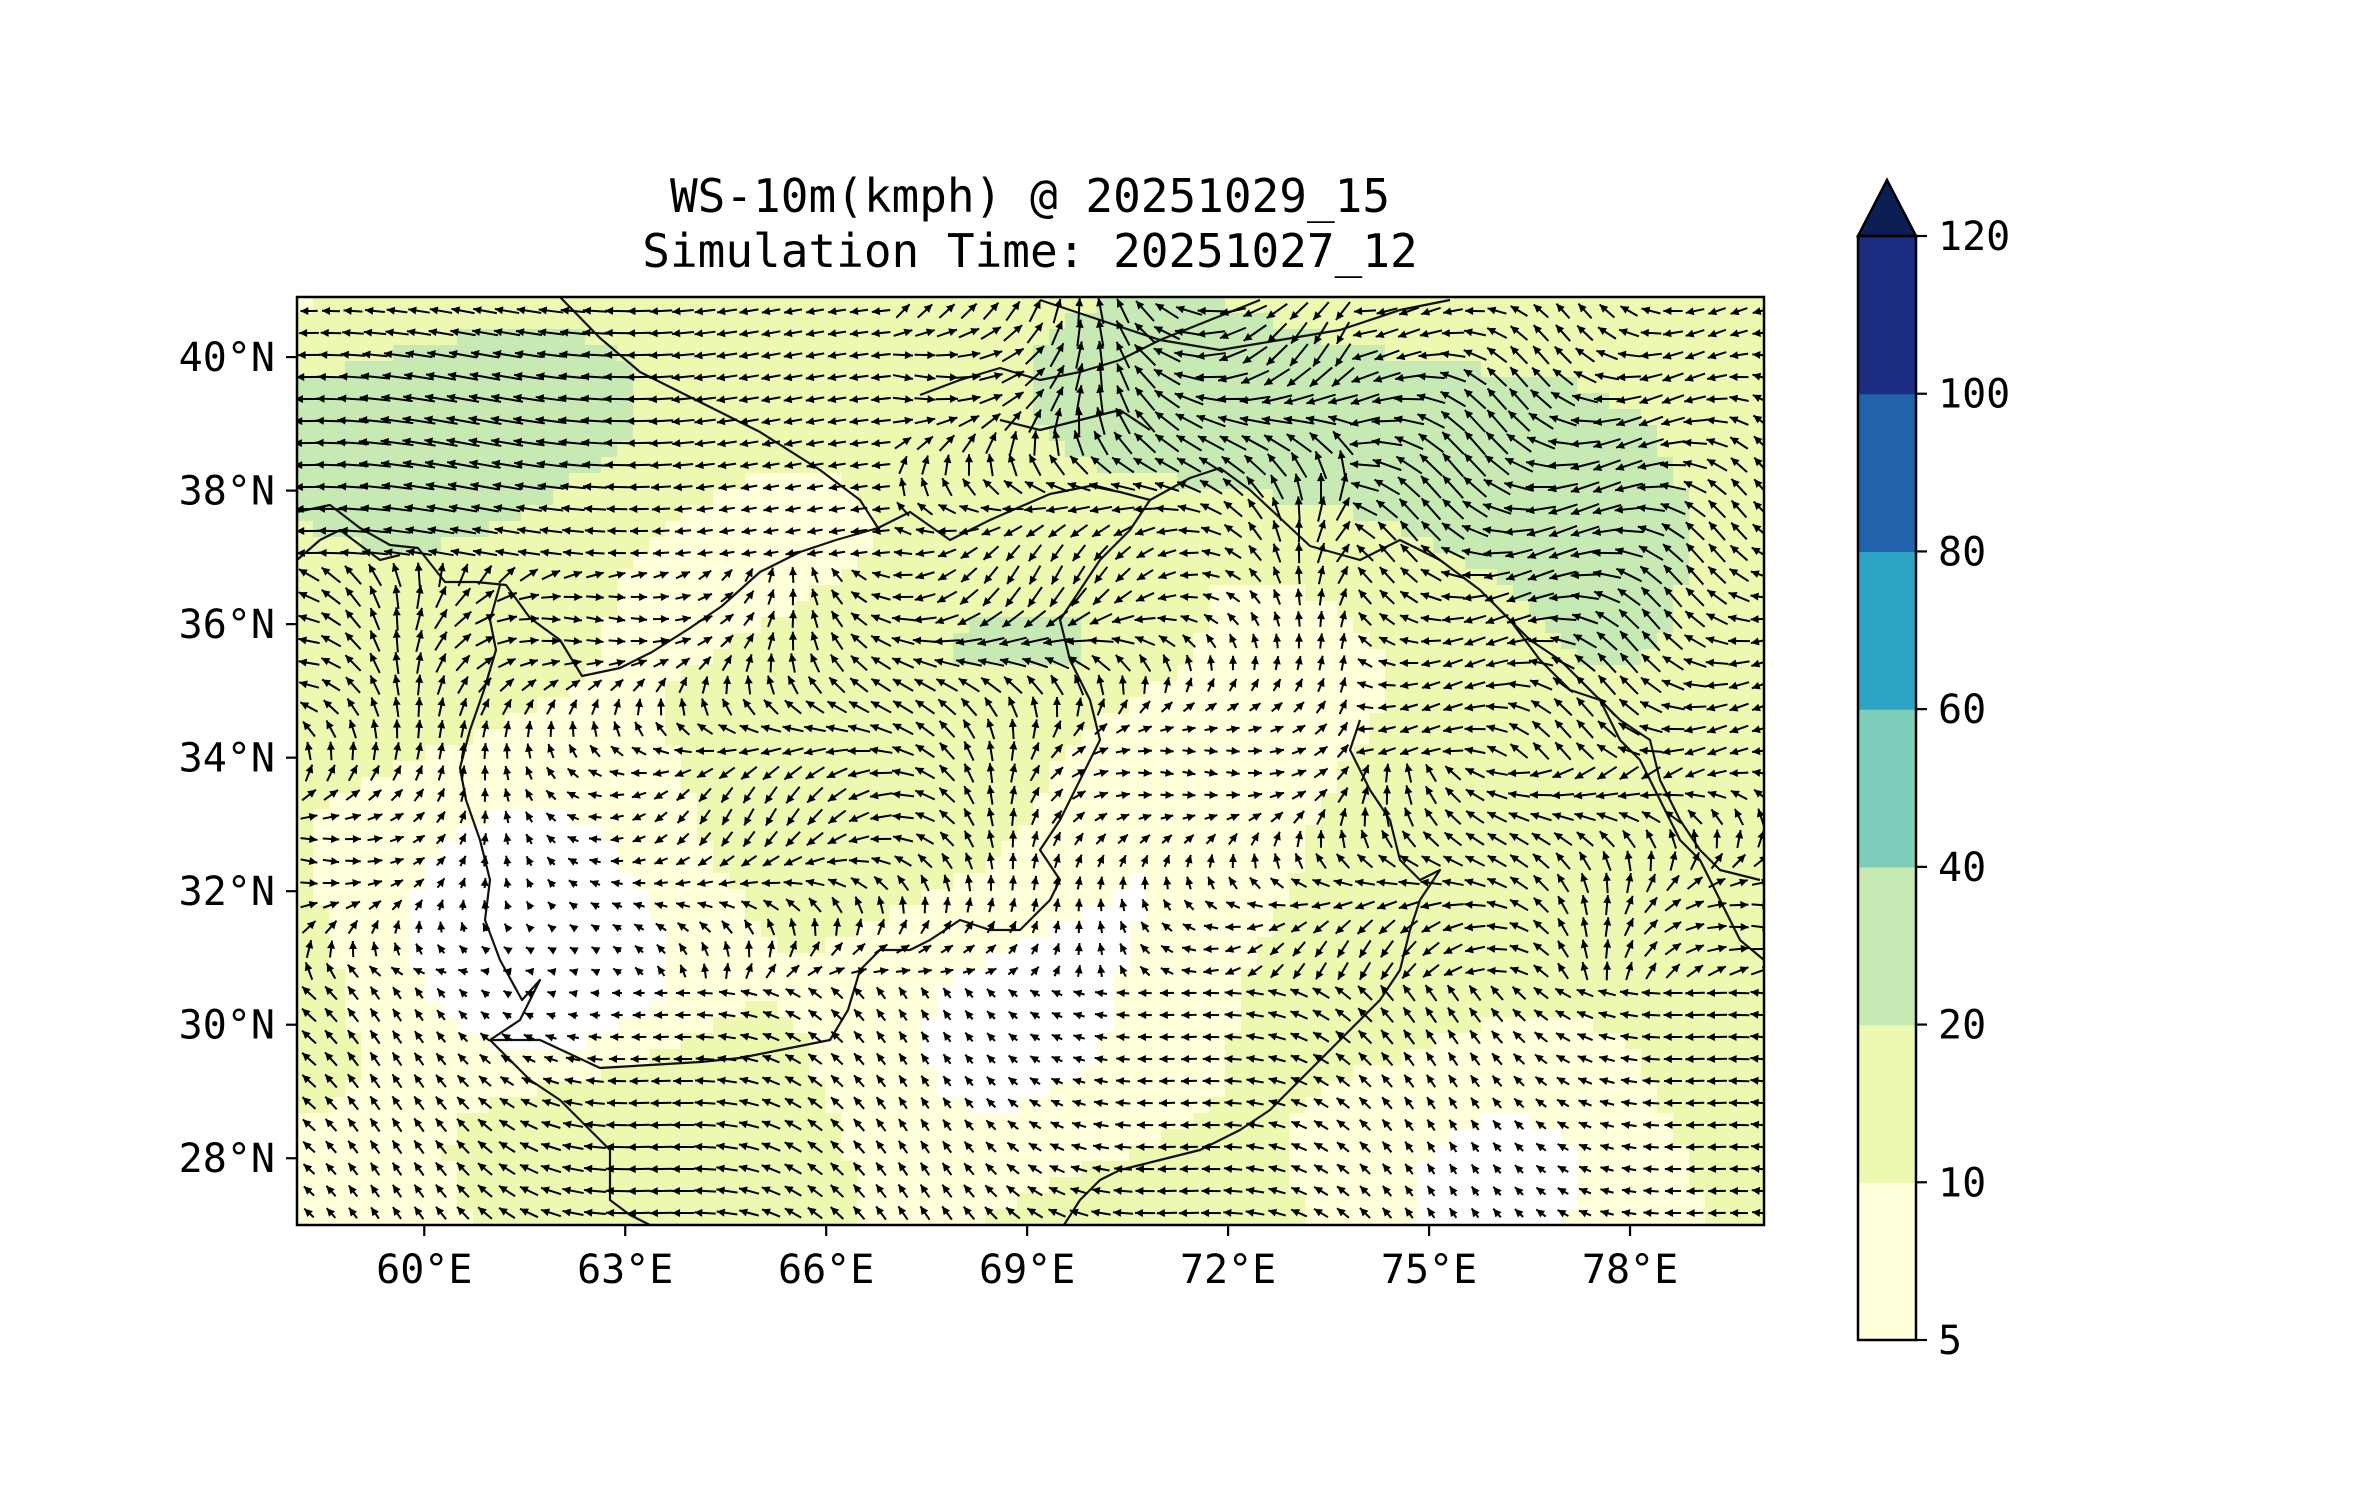 The image size is (2357, 1500). What do you see at coordinates (1030, 196) in the screenshot?
I see `figure-title-line1: WS-10m(kmph) @ 20251029_15` at bounding box center [1030, 196].